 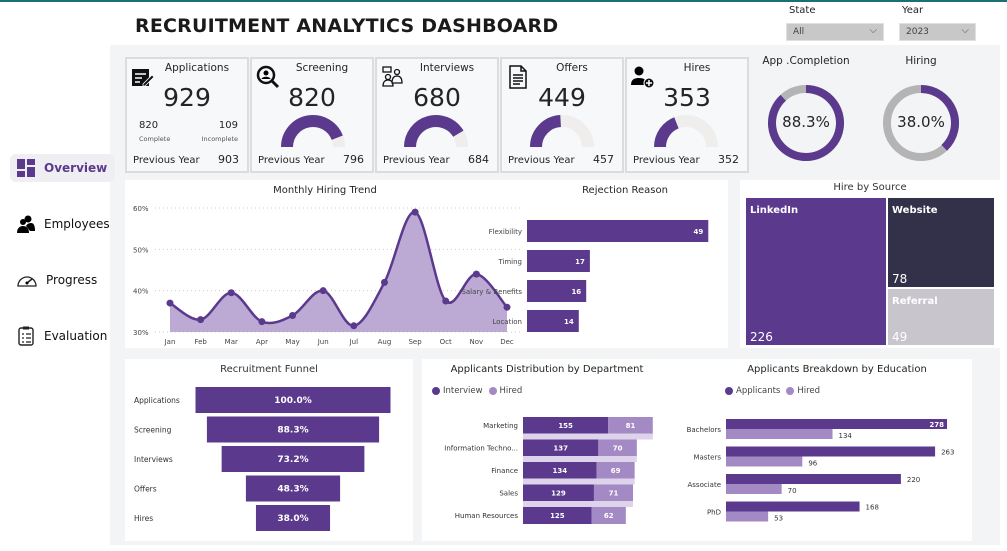 I want to click on y-tick-label: 30%, so click(x=141, y=333).